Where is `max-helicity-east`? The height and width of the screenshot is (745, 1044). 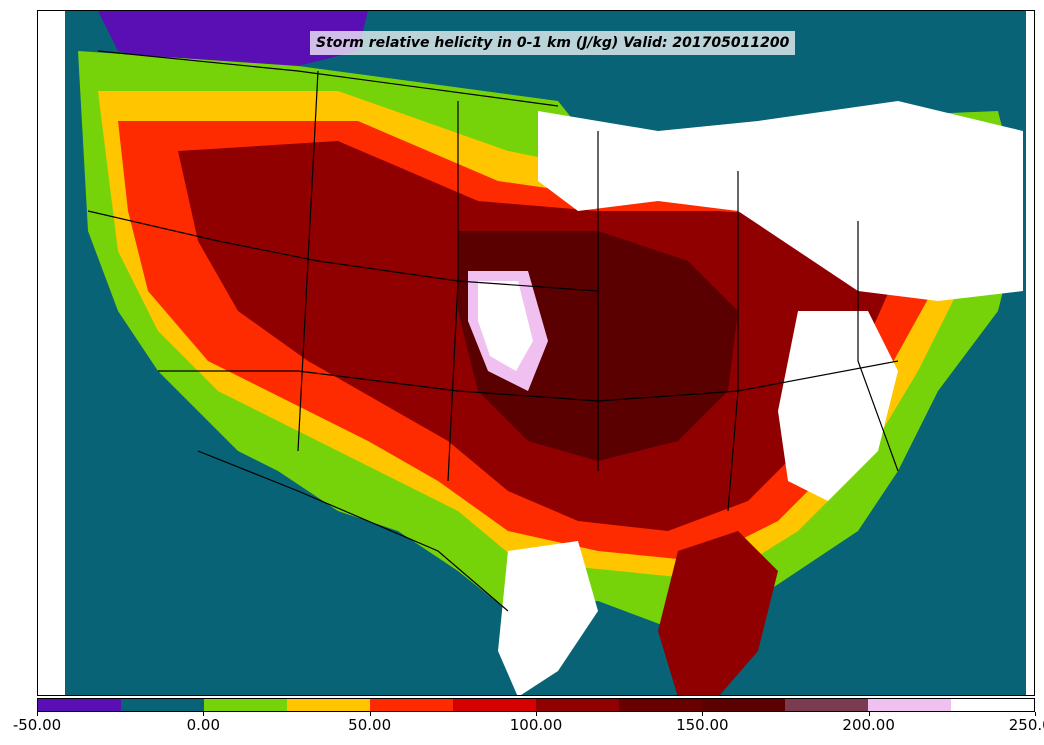
max-helicity-east is located at coordinates (838, 406).